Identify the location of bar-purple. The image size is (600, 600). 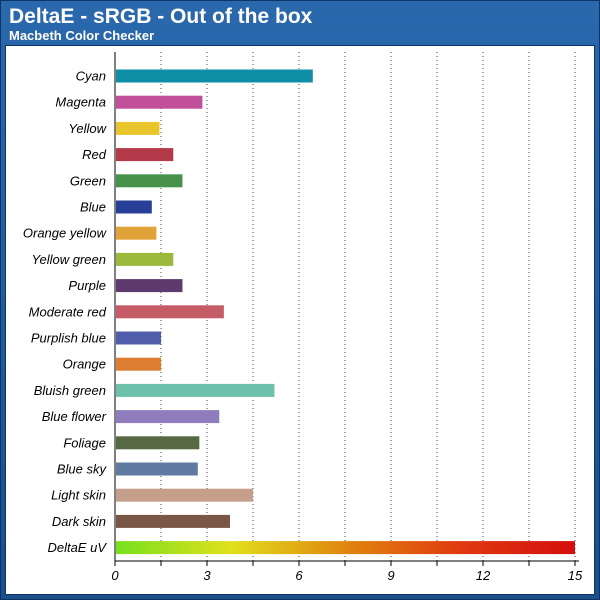
(149, 286).